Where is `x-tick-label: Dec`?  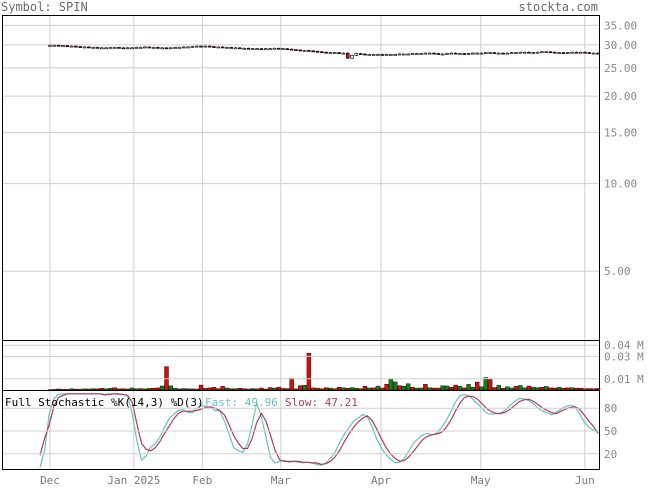
x-tick-label: Dec is located at coordinates (50, 480).